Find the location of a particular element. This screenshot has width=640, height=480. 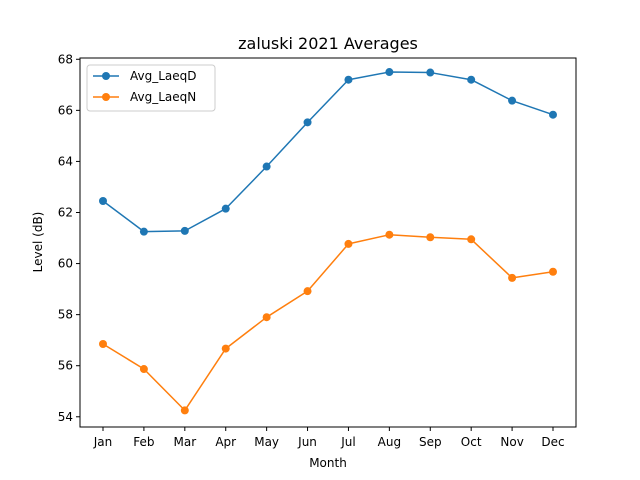

legend-marker-Avg_LaeqN is located at coordinates (106, 97).